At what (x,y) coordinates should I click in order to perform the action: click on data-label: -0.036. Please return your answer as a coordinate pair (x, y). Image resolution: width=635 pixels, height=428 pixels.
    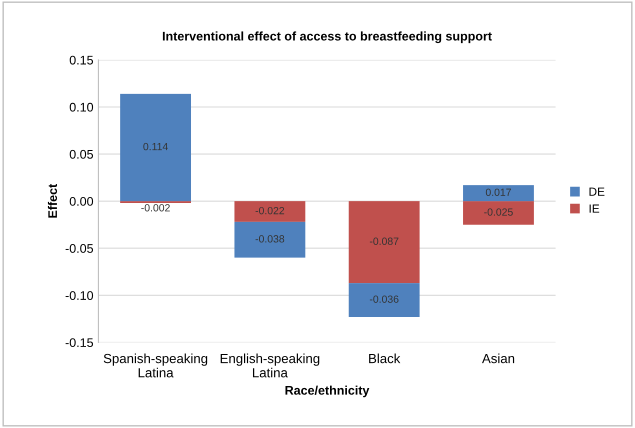
    Looking at the image, I should click on (384, 299).